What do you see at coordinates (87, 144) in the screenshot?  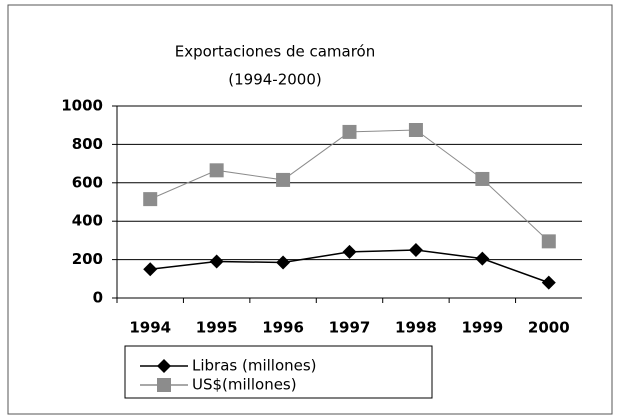 I see `y-tick-label: 800` at bounding box center [87, 144].